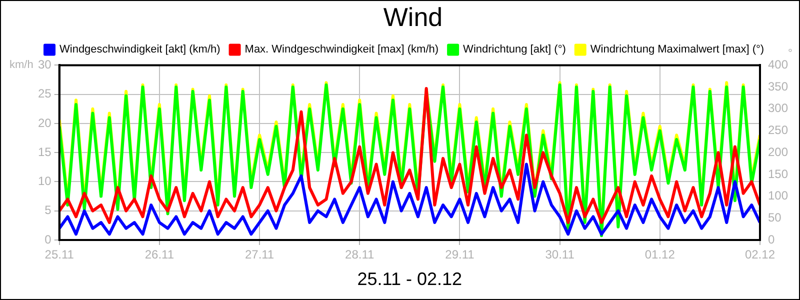  Describe the element at coordinates (778, 108) in the screenshot. I see `y2-tick-label: 300` at that location.